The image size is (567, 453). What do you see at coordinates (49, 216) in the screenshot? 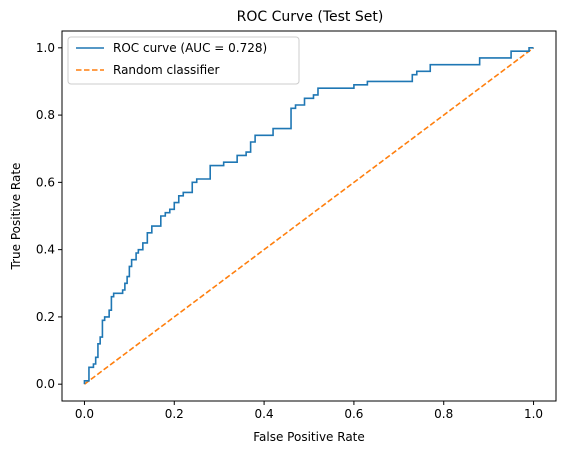
I see `y-axis-ticks: 0.0 0.2 0.4 0.6 0.8 1.0` at bounding box center [49, 216].